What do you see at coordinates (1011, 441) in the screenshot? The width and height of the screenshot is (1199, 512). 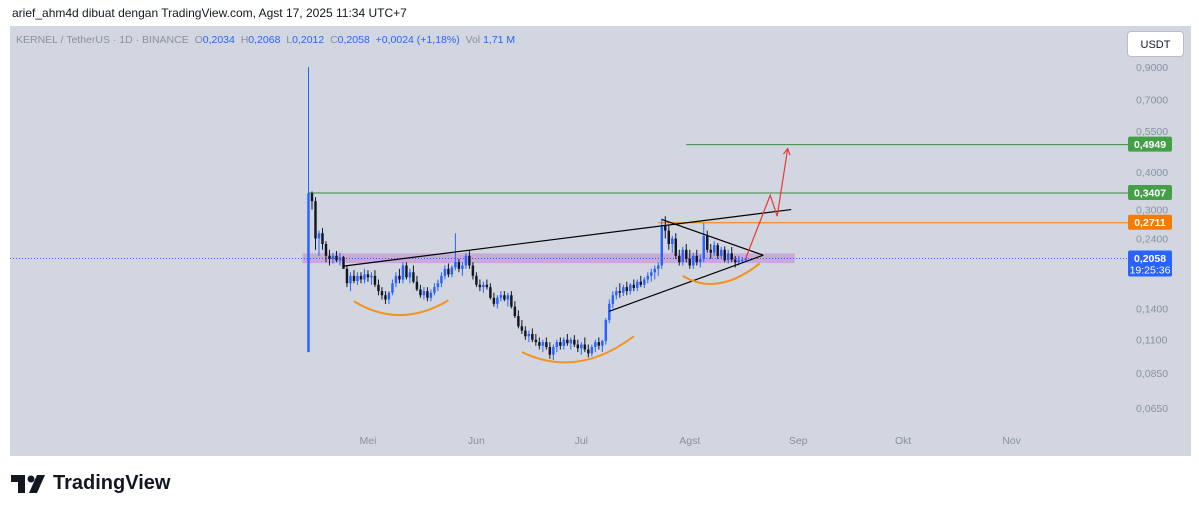 I see `time-tick-label: Nov` at bounding box center [1011, 441].